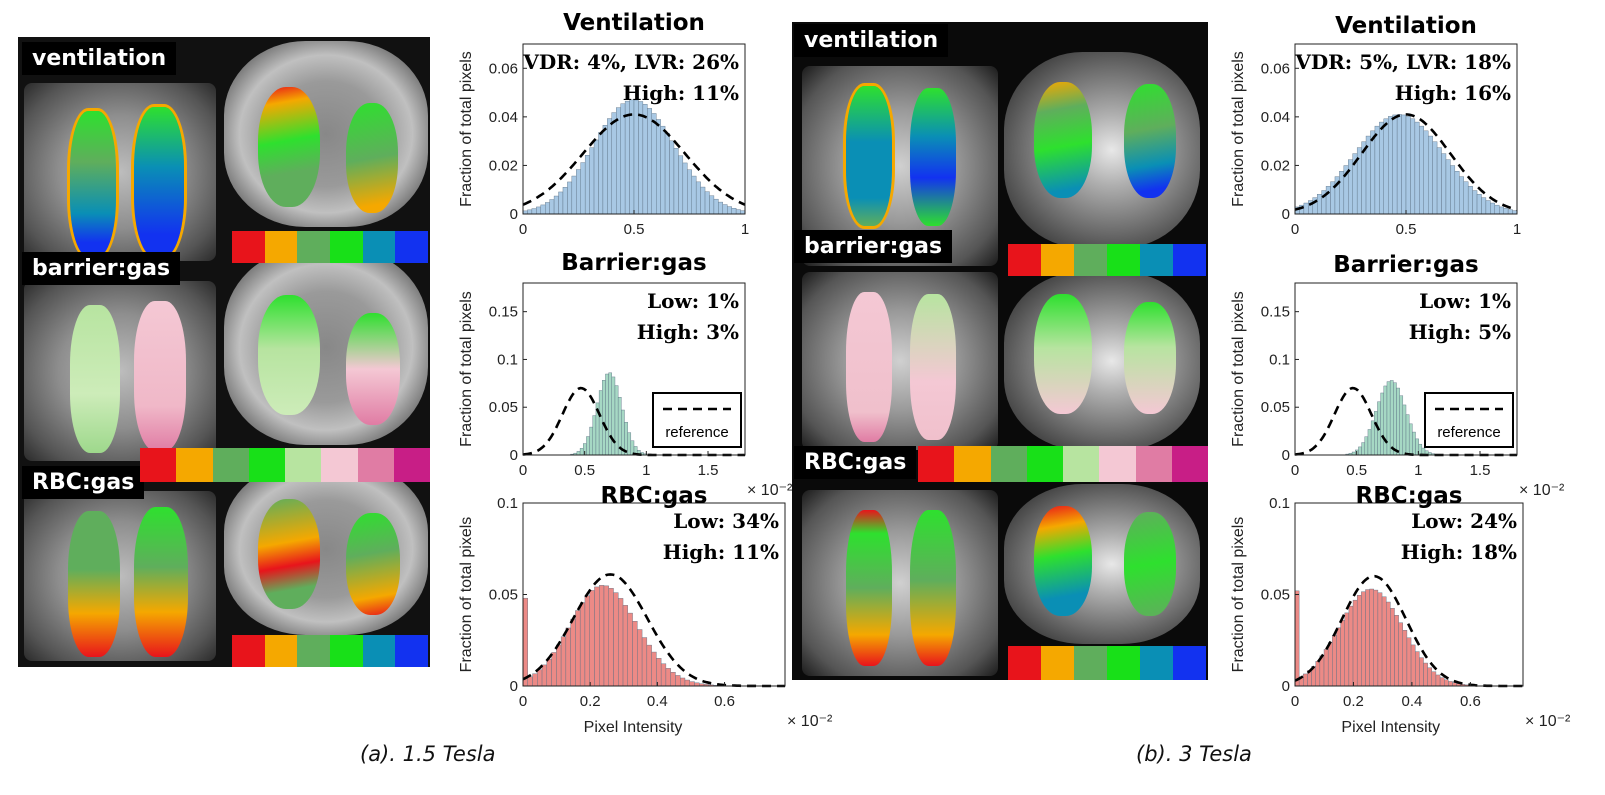 The width and height of the screenshot is (1605, 795). Describe the element at coordinates (514, 214) in the screenshot. I see `y-tick-label: 0` at that location.